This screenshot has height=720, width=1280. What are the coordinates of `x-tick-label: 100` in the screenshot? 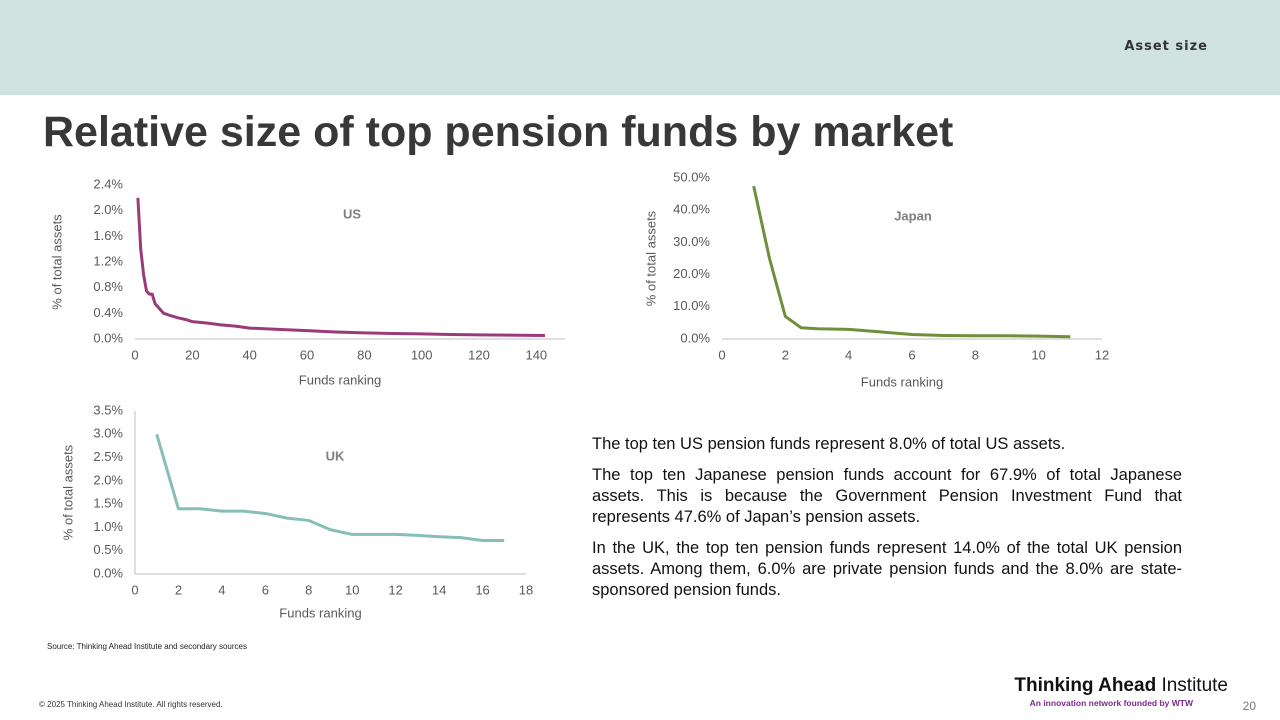 It's located at (422, 354).